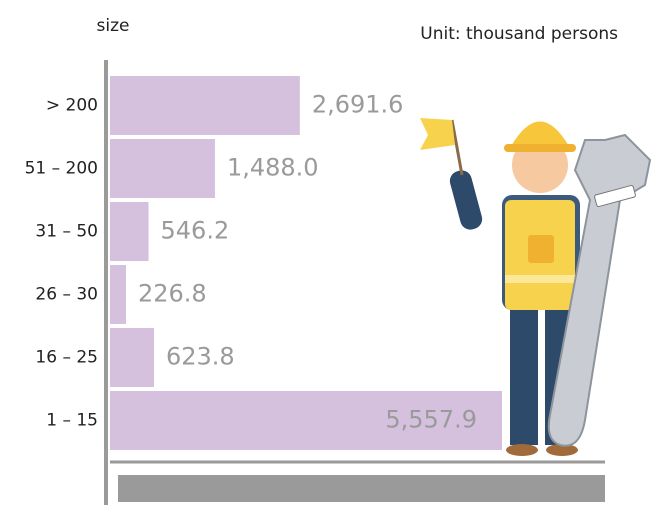 This screenshot has height=510, width=660. Describe the element at coordinates (200, 357) in the screenshot. I see `value-label: 623.8` at that location.